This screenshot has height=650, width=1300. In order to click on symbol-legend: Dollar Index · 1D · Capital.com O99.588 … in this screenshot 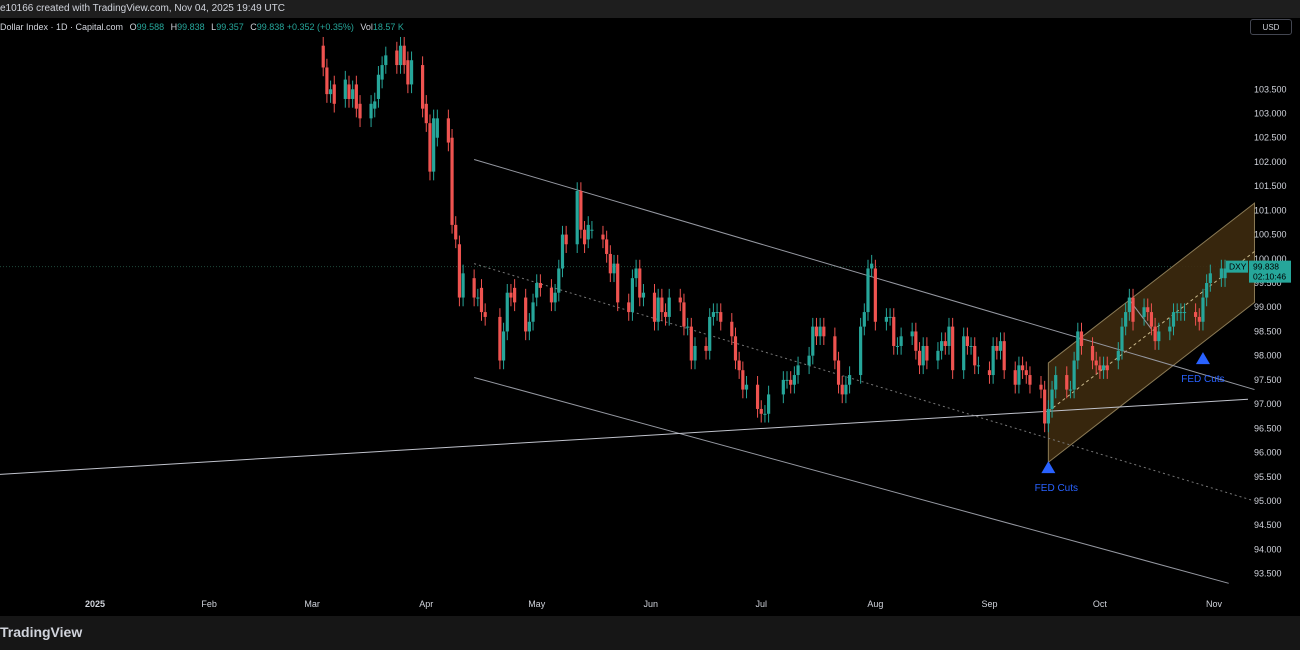, I will do `click(202, 27)`.